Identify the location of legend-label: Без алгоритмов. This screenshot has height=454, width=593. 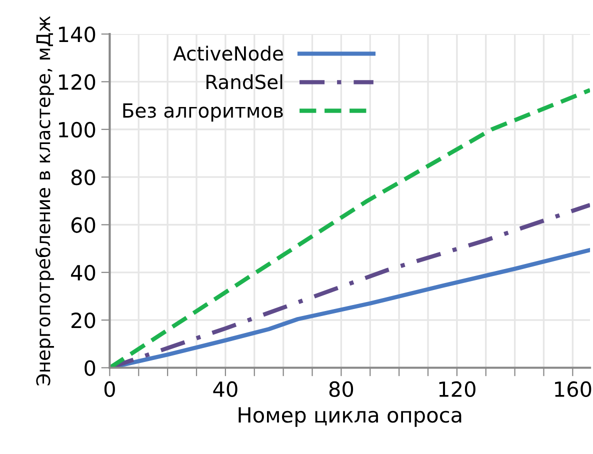
(203, 112).